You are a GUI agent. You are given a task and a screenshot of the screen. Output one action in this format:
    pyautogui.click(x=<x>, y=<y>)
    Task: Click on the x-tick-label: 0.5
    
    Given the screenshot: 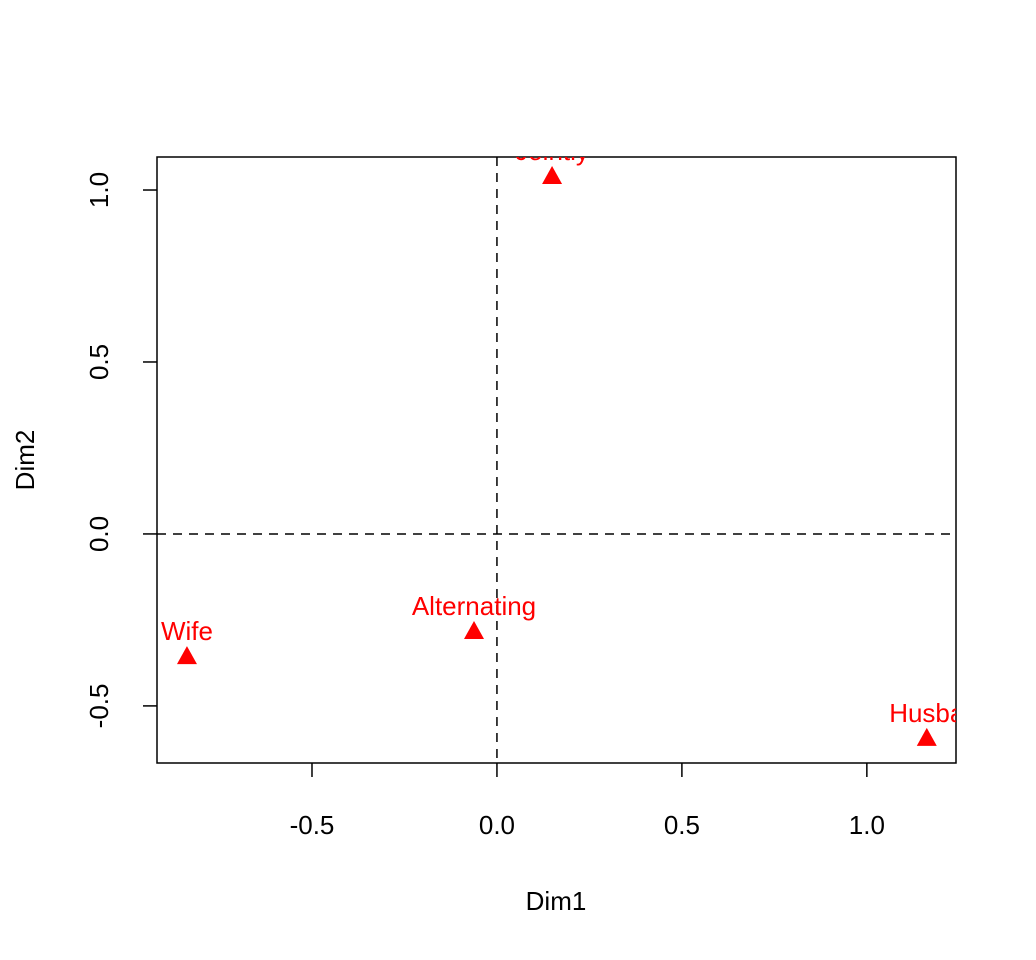 What is the action you would take?
    pyautogui.click(x=682, y=825)
    